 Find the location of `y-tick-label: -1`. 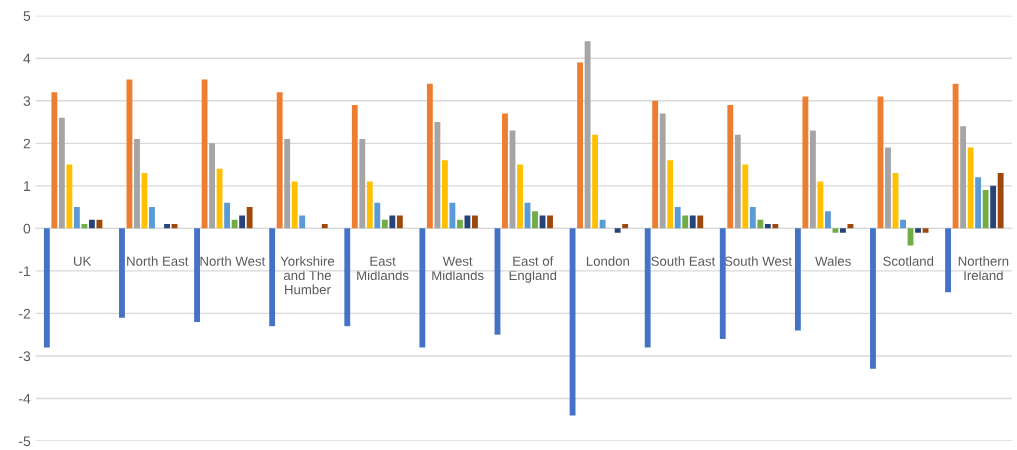

y-tick-label: -1 is located at coordinates (25, 271).